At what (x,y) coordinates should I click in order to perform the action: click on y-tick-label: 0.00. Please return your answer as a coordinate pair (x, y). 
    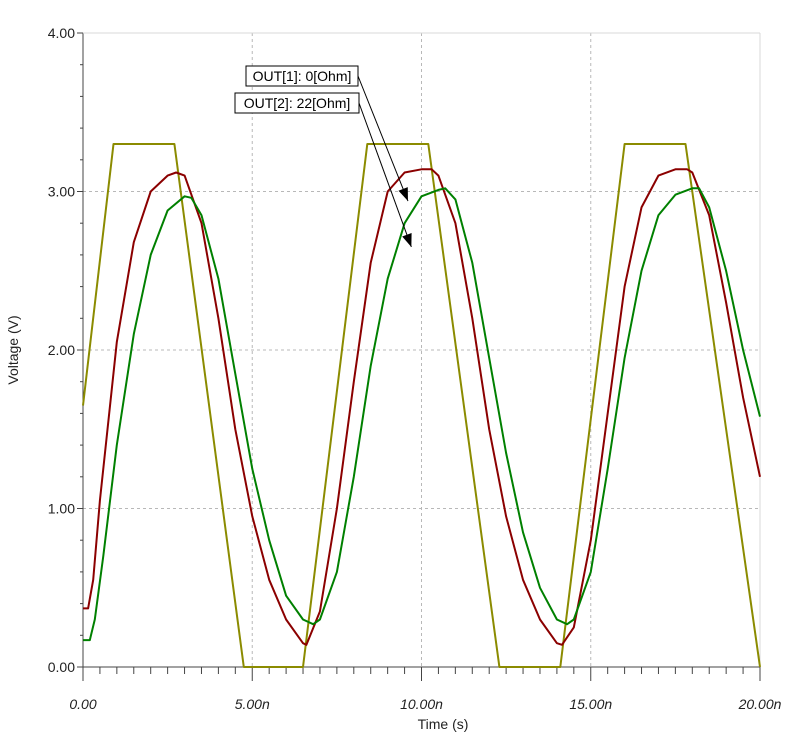
    Looking at the image, I should click on (61, 667).